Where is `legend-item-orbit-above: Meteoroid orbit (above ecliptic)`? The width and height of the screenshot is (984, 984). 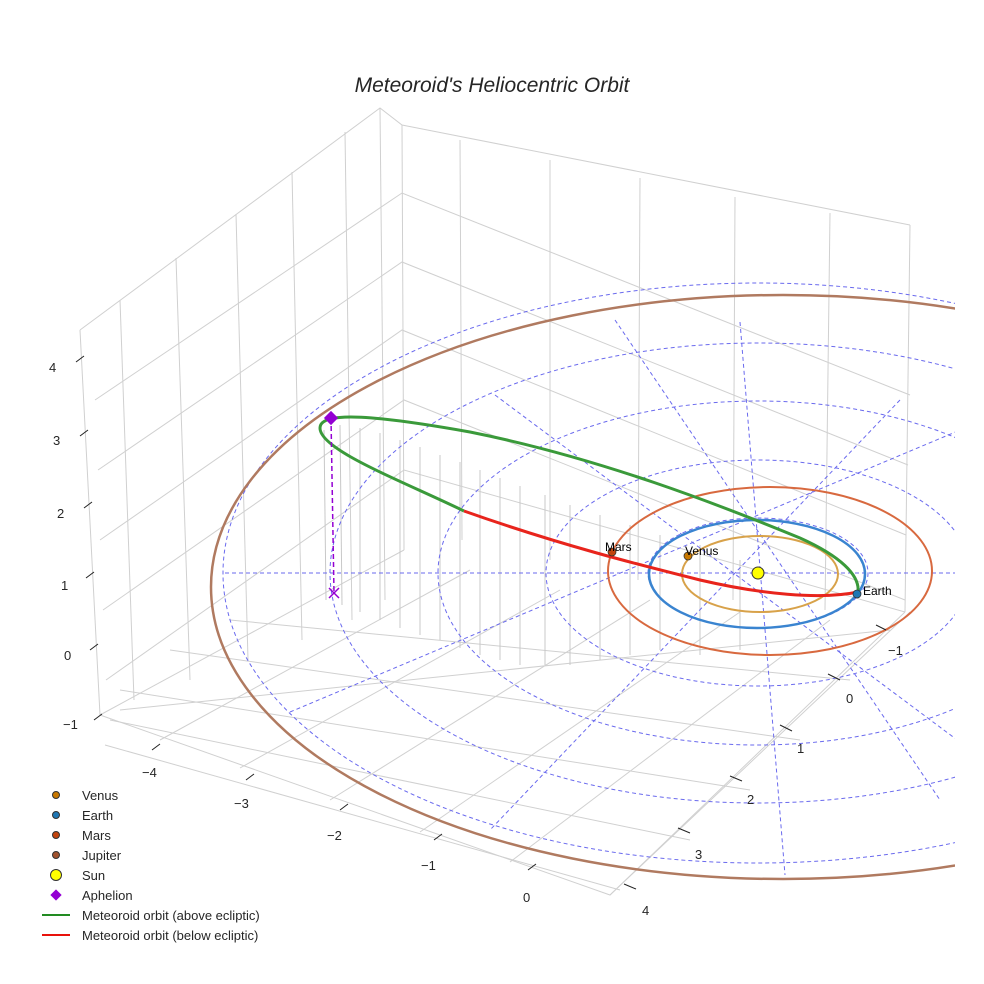 legend-item-orbit-above: Meteoroid orbit (above ecliptic) is located at coordinates (148, 915).